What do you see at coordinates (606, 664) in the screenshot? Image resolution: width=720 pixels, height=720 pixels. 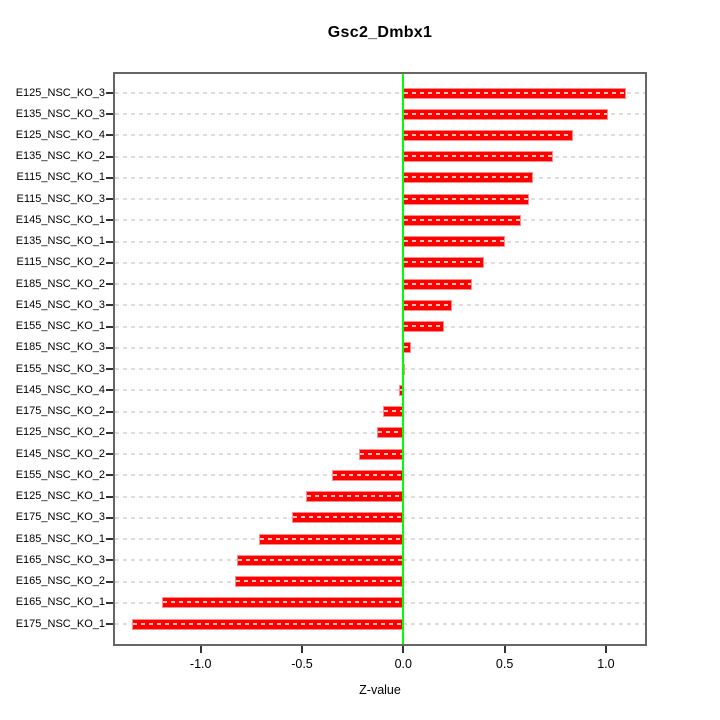 I see `x-tick-label: 1.0` at bounding box center [606, 664].